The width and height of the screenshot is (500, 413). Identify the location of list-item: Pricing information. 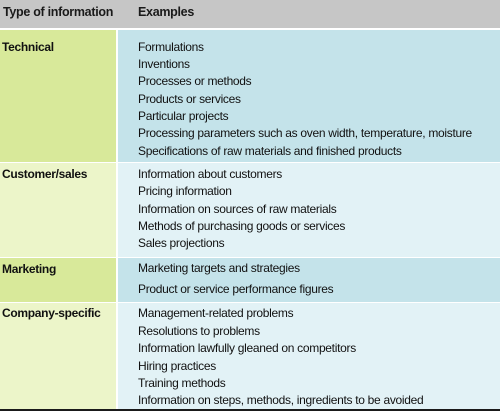
(185, 191).